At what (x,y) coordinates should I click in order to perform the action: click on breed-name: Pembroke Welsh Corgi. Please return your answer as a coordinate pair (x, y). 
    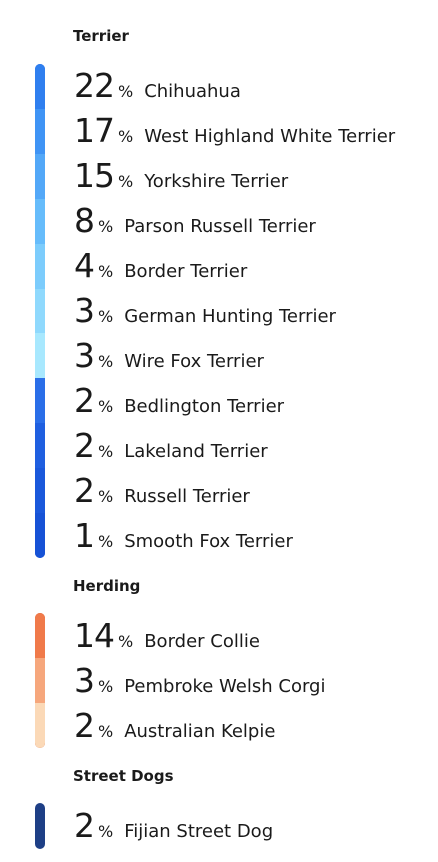
    Looking at the image, I should click on (225, 686).